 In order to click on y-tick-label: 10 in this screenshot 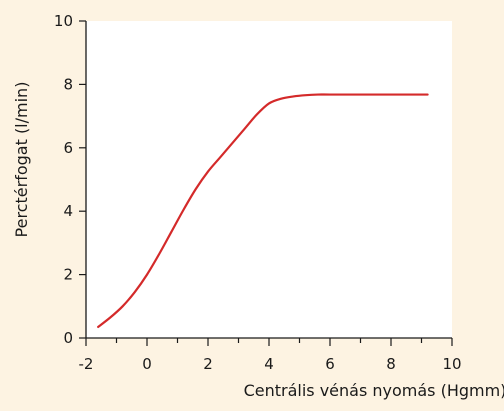, I will do `click(63, 21)`.